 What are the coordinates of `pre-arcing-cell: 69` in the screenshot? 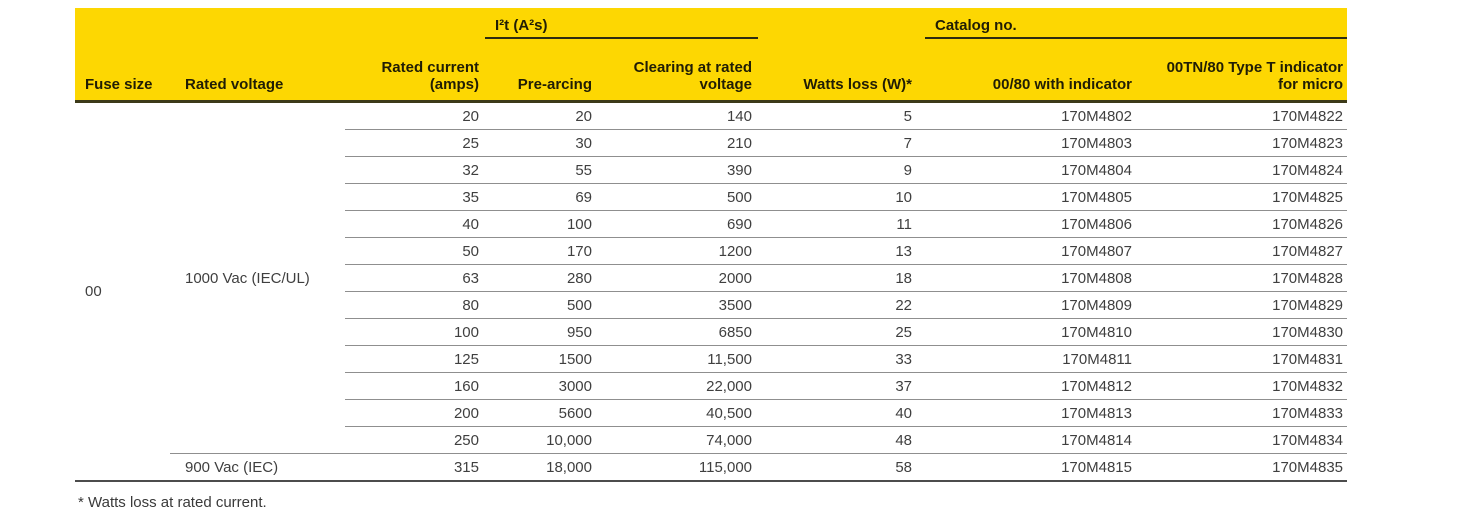 It's located at (542, 197).